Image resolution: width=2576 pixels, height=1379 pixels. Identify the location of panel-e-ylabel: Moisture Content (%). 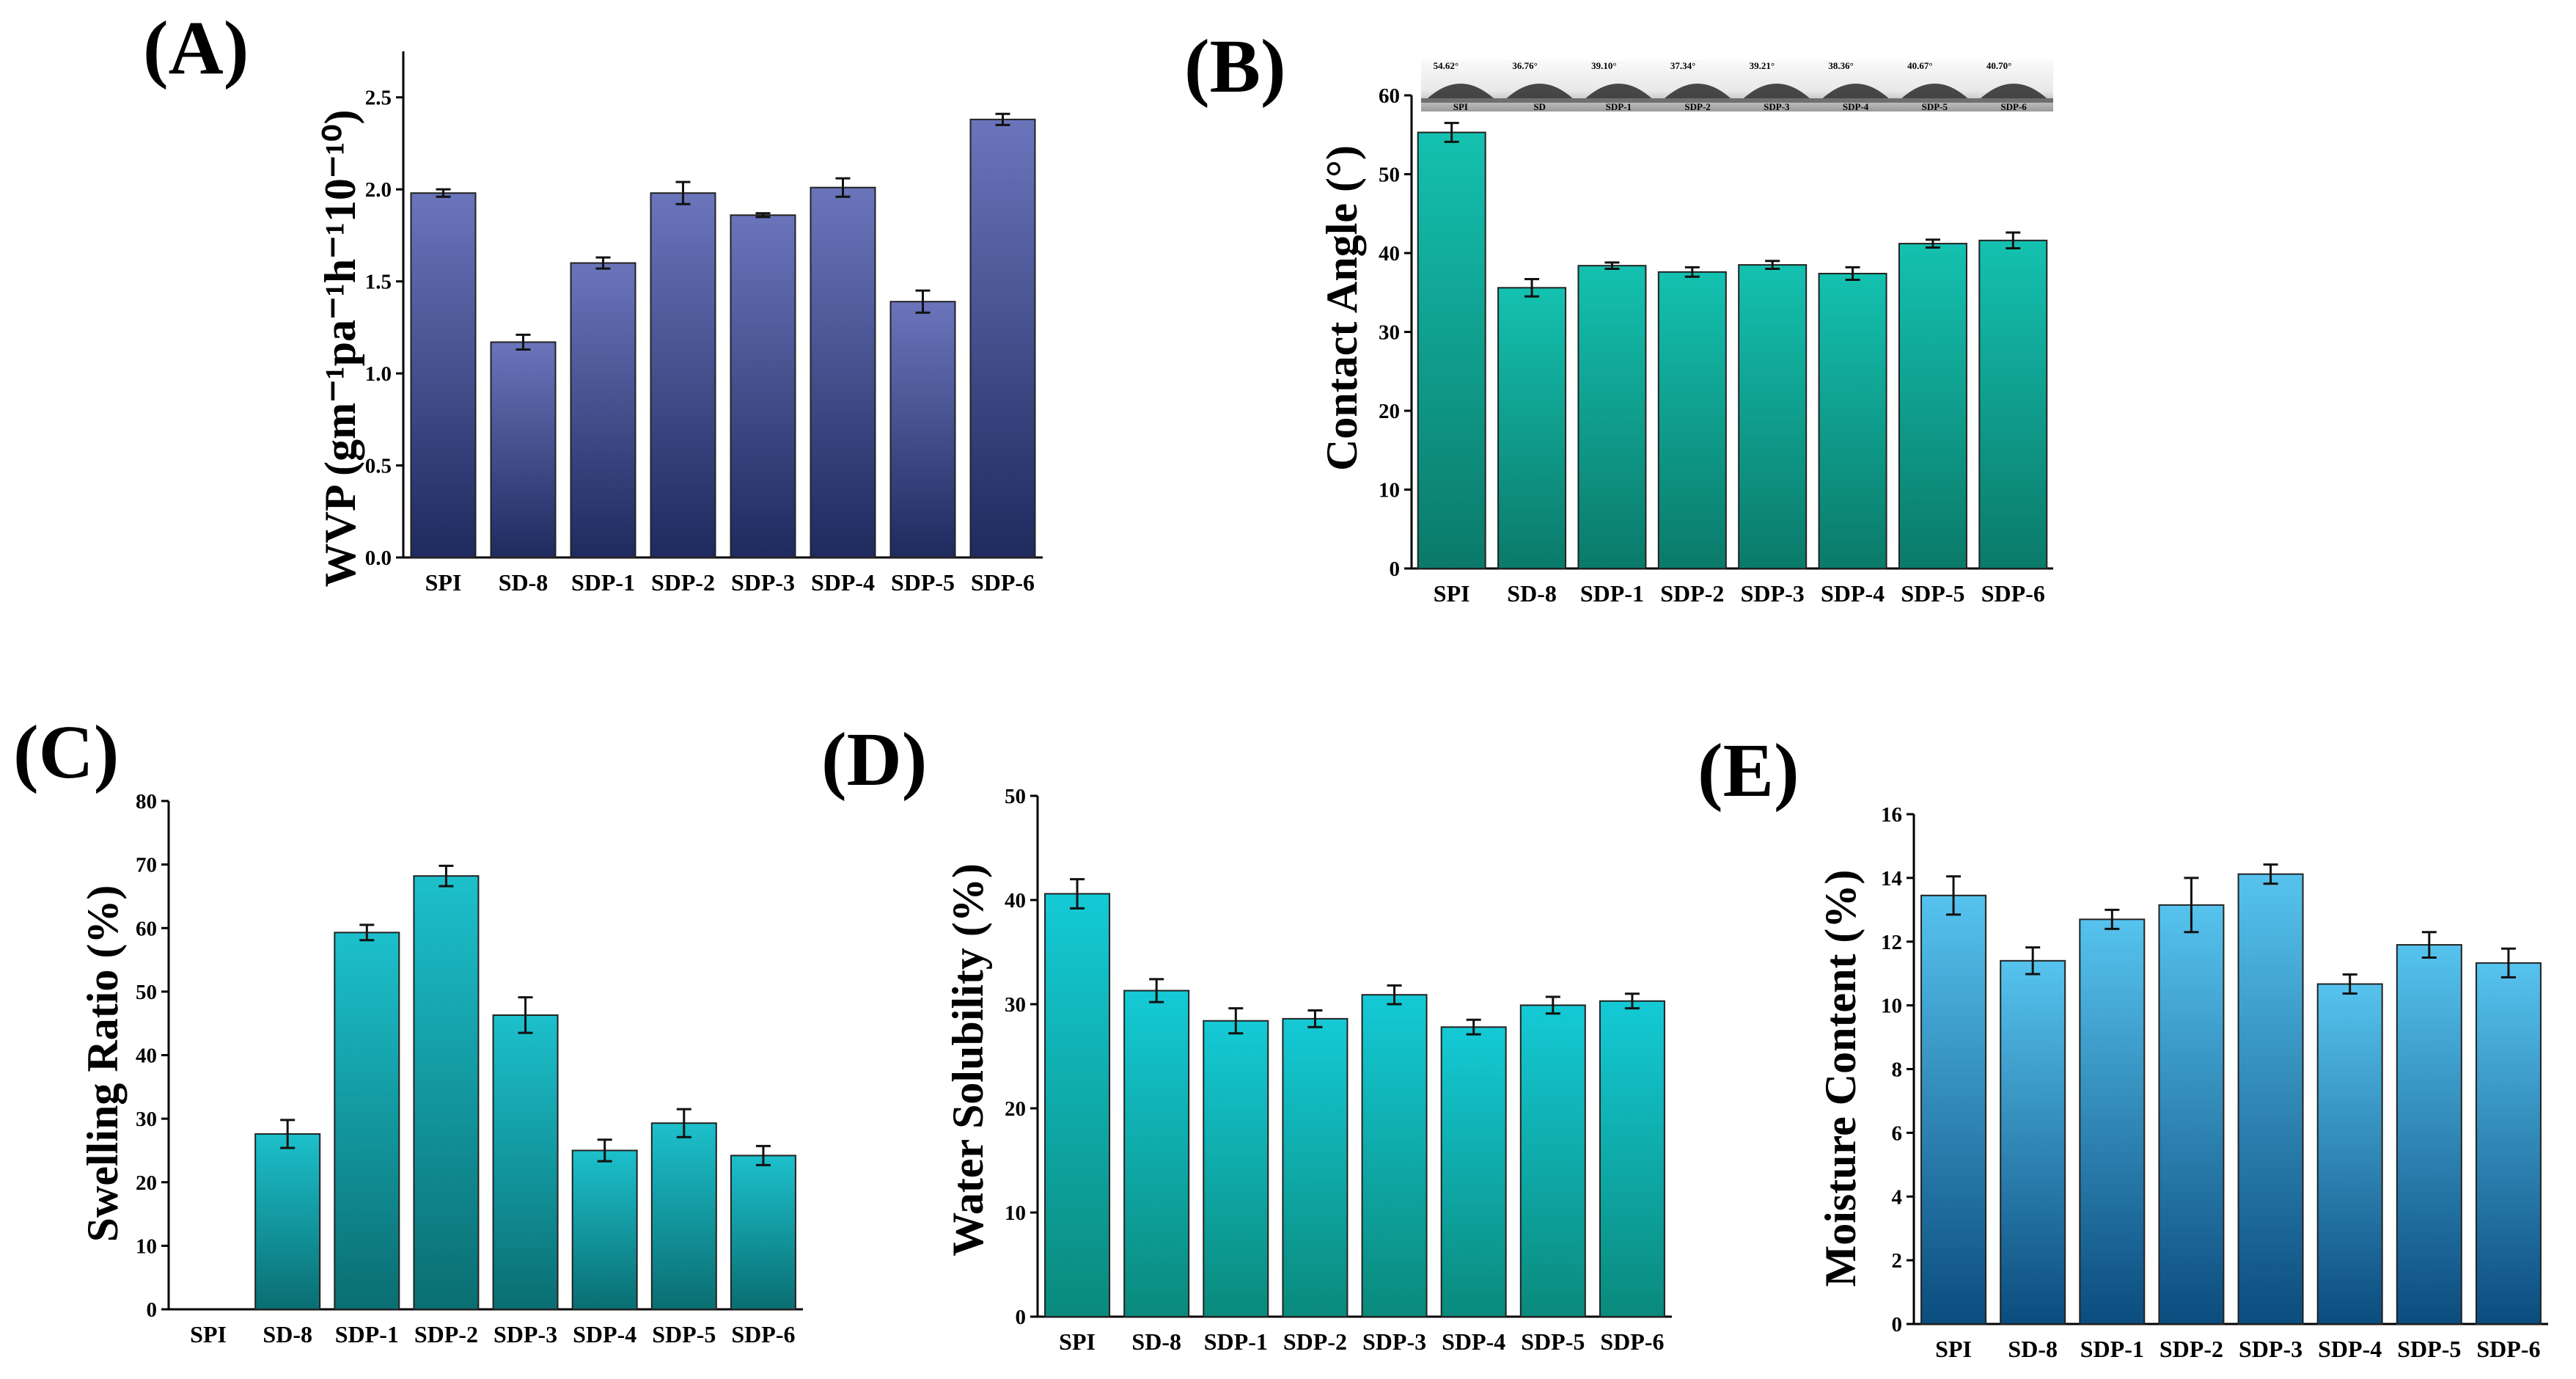
(1841, 1078).